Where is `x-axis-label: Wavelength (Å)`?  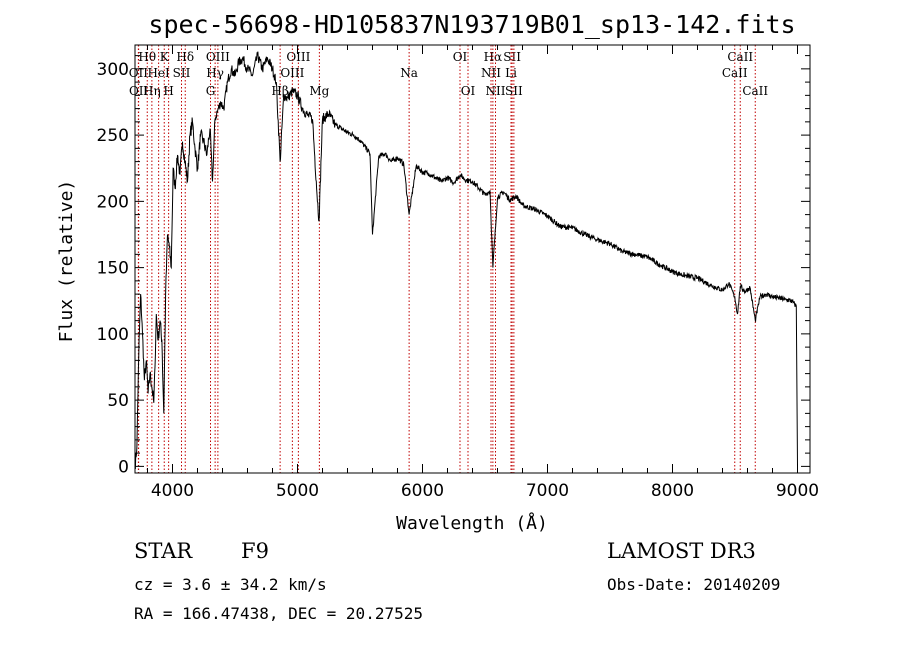 x-axis-label: Wavelength (Å) is located at coordinates (472, 523).